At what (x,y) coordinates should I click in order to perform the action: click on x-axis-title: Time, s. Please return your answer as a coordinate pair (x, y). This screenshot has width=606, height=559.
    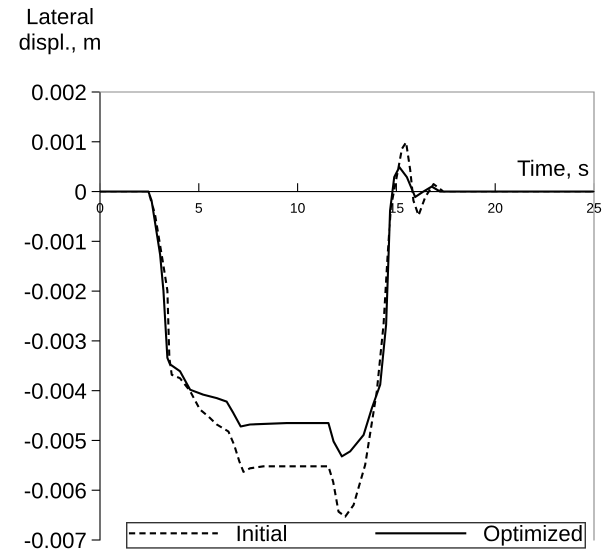
    Looking at the image, I should click on (553, 169).